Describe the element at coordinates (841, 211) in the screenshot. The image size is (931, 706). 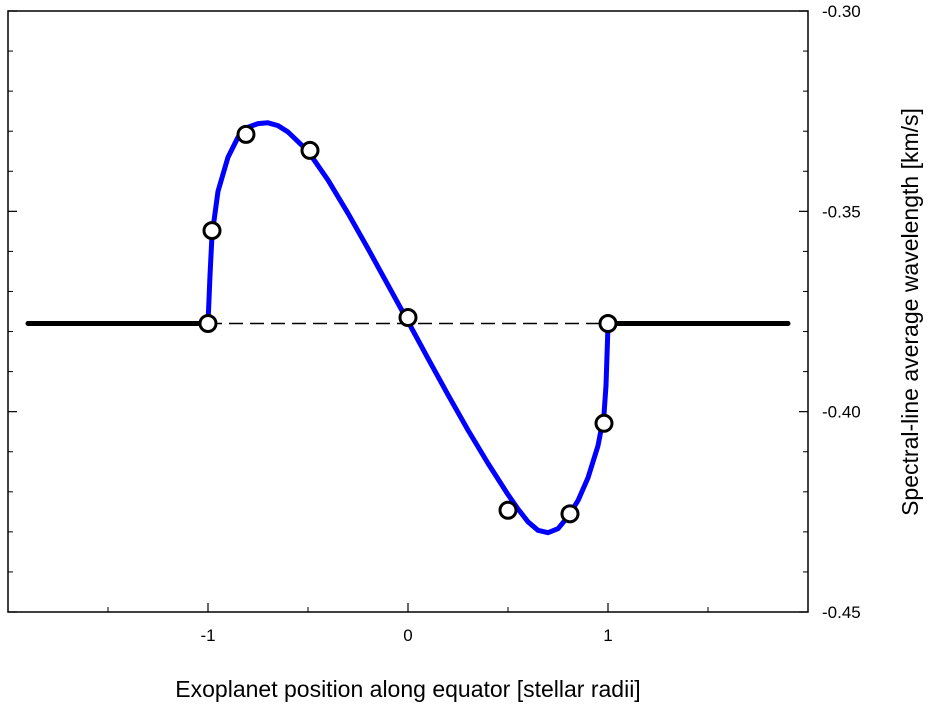
I see `y-tick-label: -0.35` at that location.